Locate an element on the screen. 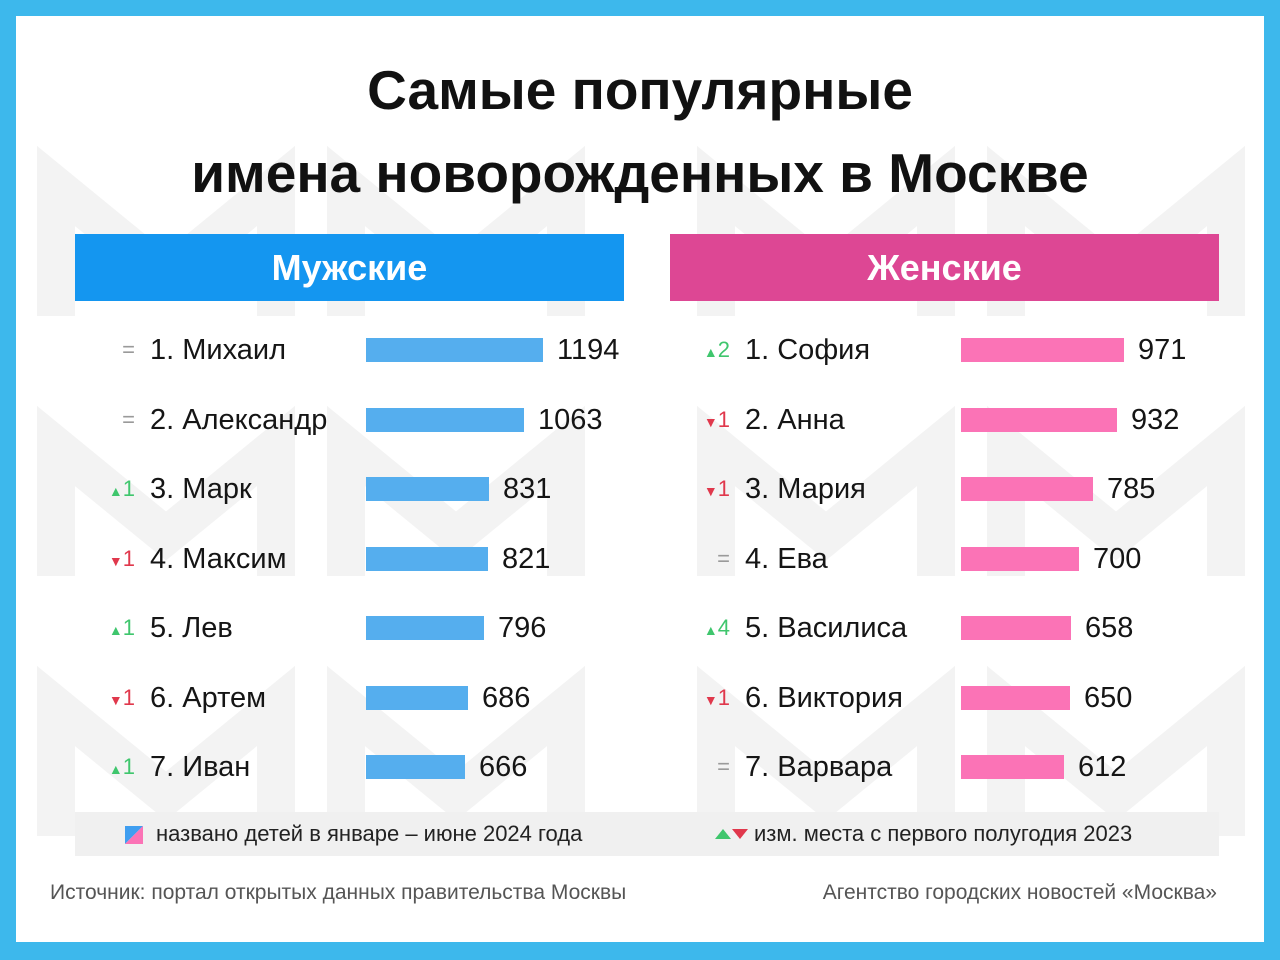 The image size is (1280, 960). count-value-label: 700 is located at coordinates (1117, 559).